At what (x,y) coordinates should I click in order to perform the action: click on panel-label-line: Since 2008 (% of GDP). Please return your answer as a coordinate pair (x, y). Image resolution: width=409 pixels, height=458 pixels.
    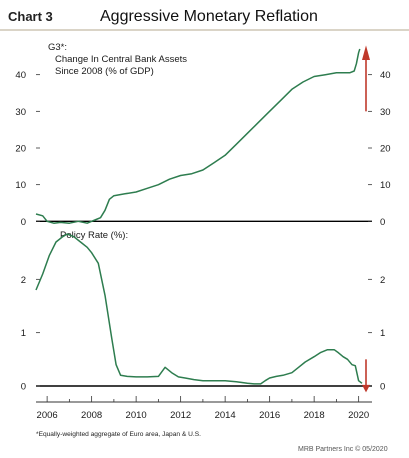
    Looking at the image, I should click on (104, 71).